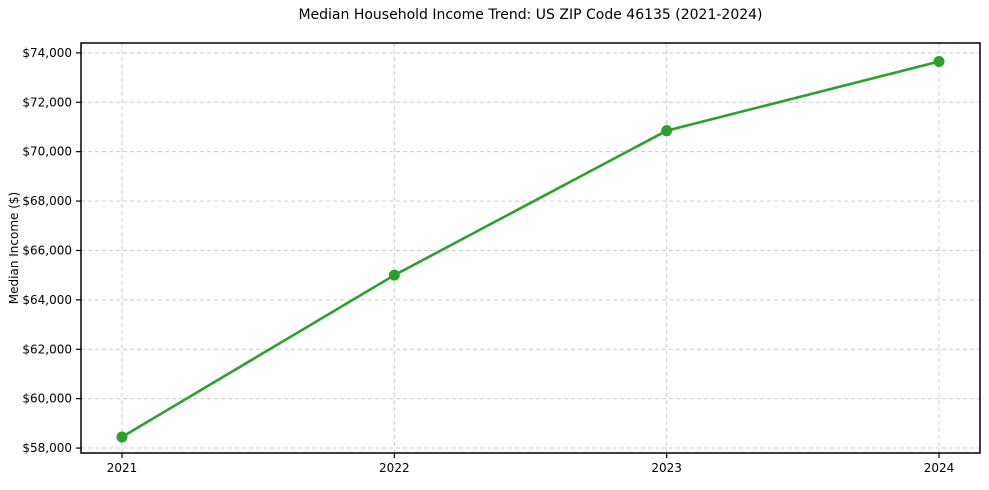 The image size is (989, 490). Describe the element at coordinates (666, 468) in the screenshot. I see `x-tick-label: 2023` at that location.